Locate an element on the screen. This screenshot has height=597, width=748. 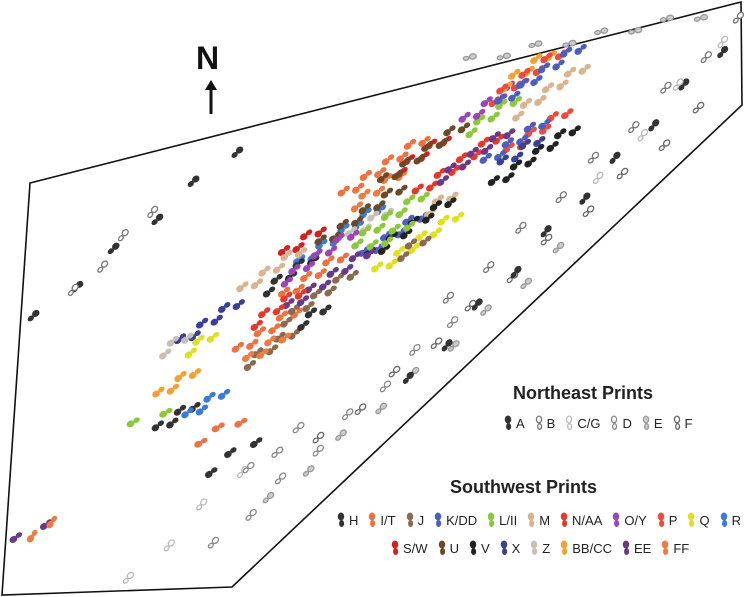
legend-label: Q is located at coordinates (704, 520).